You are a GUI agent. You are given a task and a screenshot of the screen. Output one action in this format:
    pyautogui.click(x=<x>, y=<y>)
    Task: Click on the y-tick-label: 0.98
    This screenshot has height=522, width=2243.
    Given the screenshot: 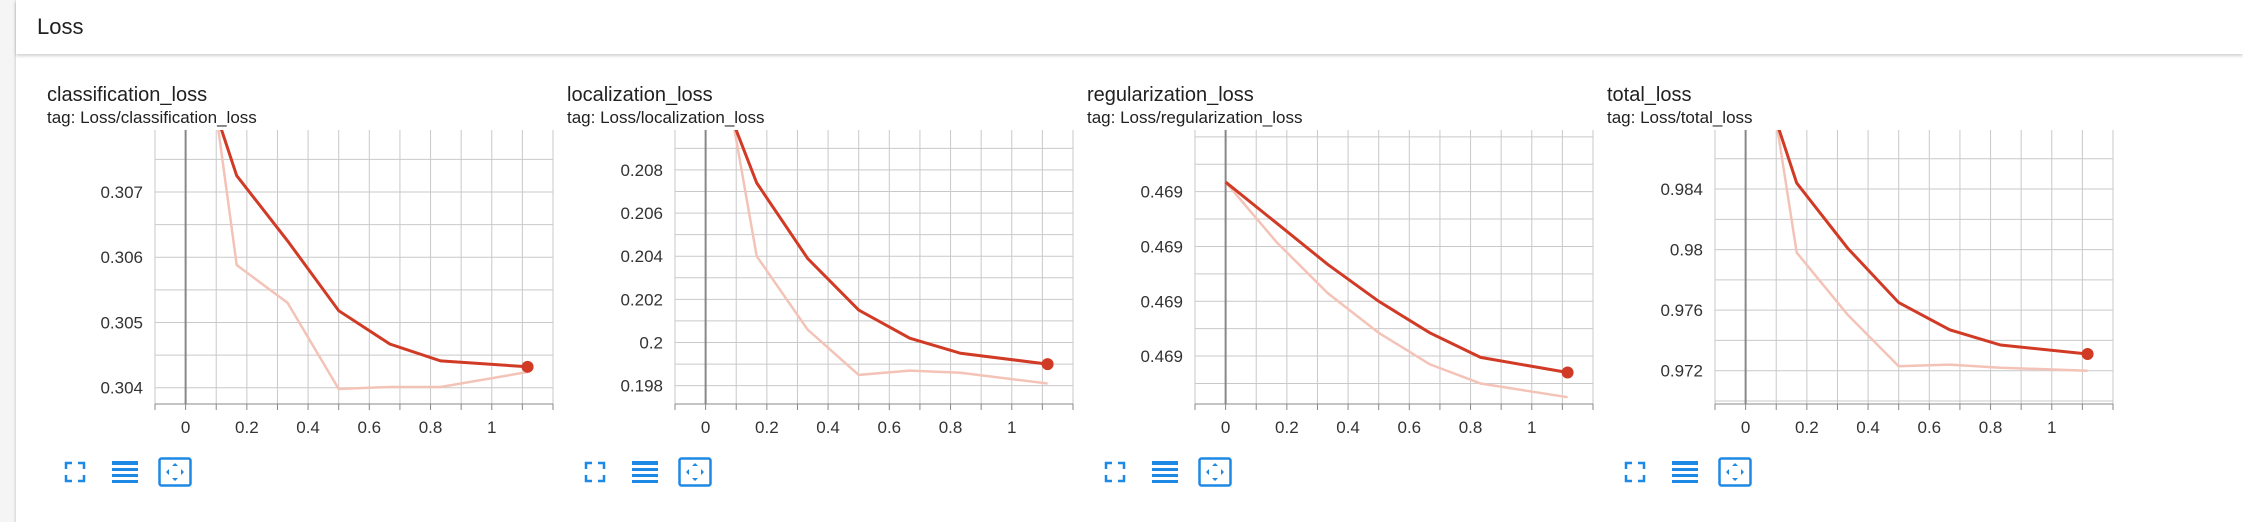 What is the action you would take?
    pyautogui.click(x=1686, y=250)
    